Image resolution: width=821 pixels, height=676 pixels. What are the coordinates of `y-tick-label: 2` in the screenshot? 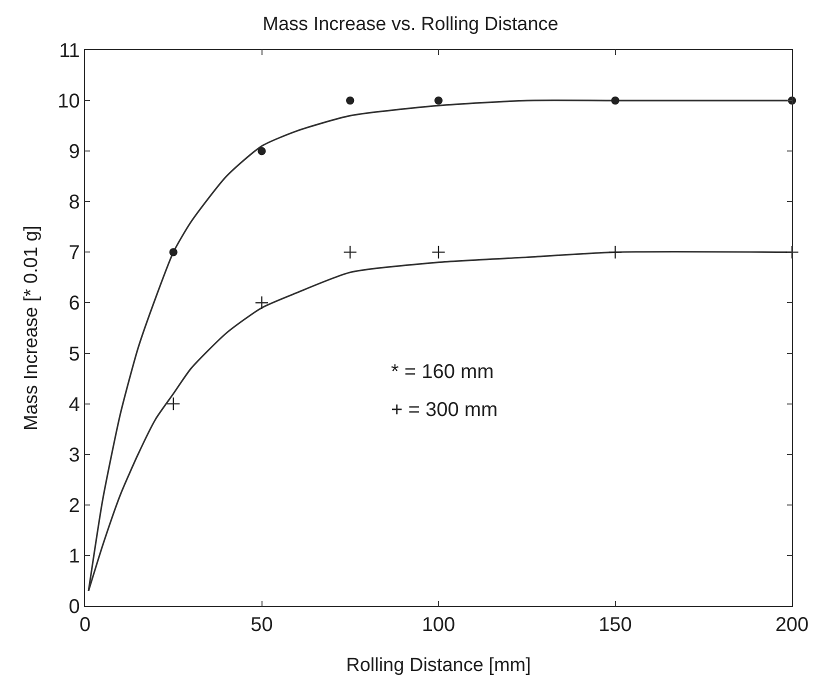 It's located at (74, 505).